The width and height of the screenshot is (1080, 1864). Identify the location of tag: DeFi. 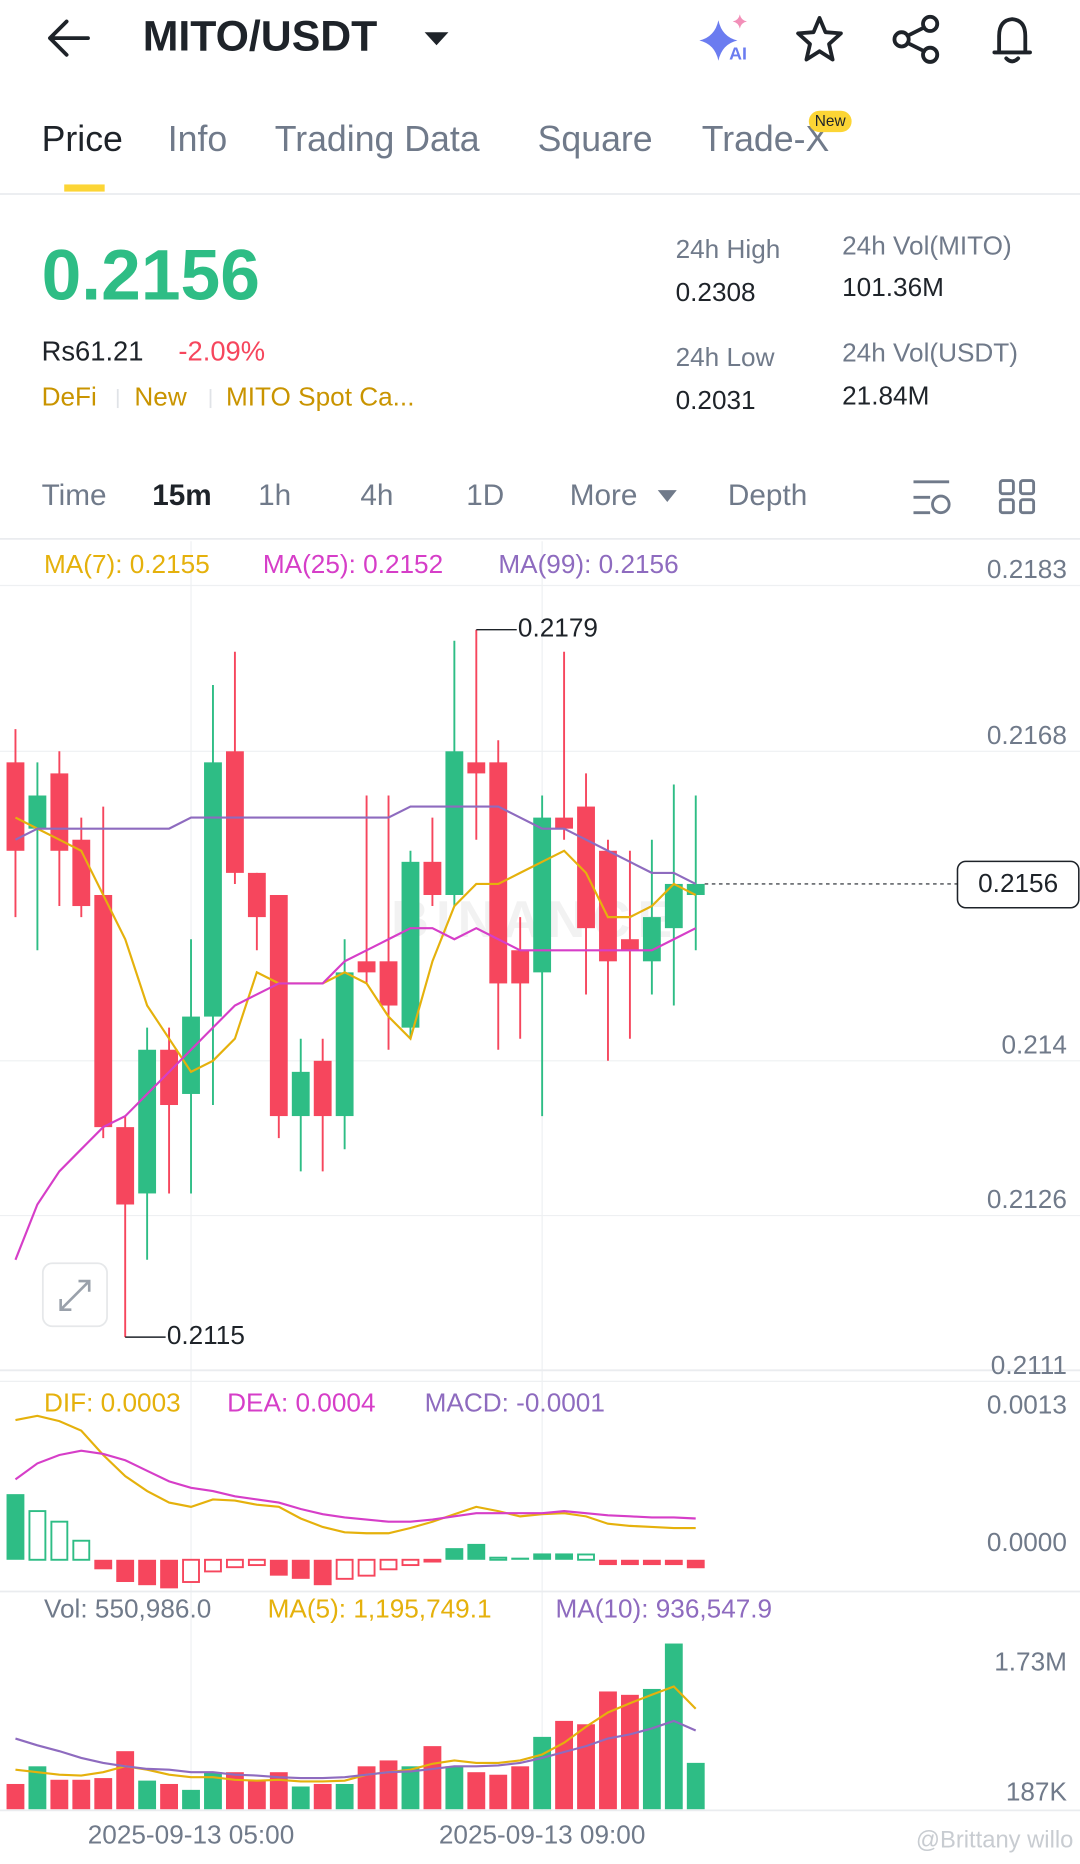
(69, 396).